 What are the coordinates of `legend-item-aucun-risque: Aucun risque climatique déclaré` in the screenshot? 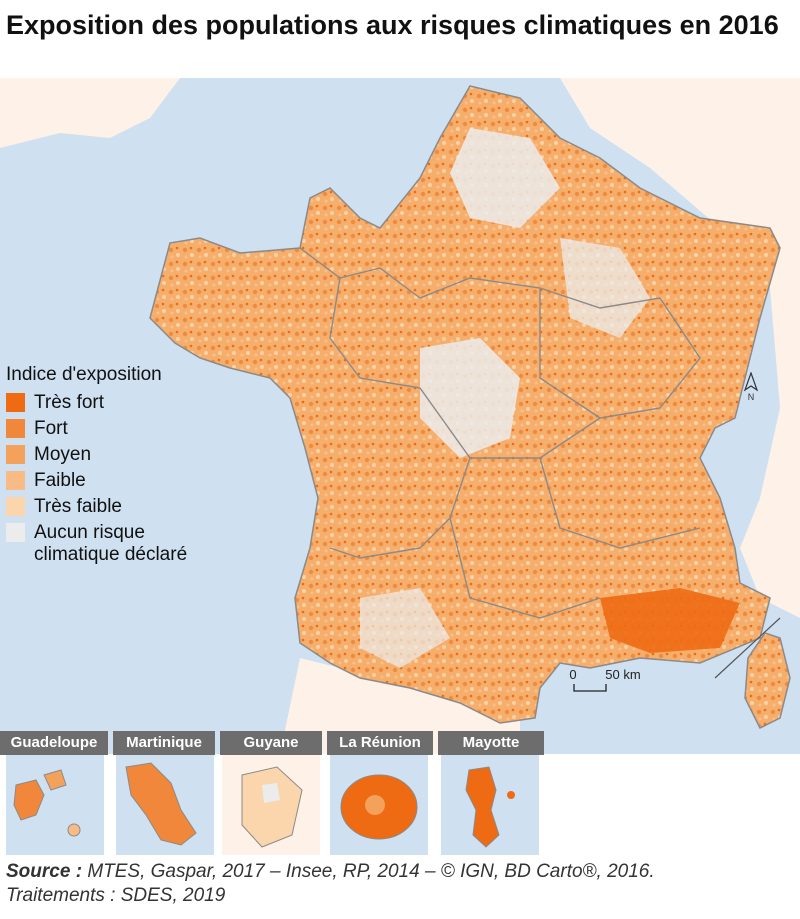 It's located at (121, 544).